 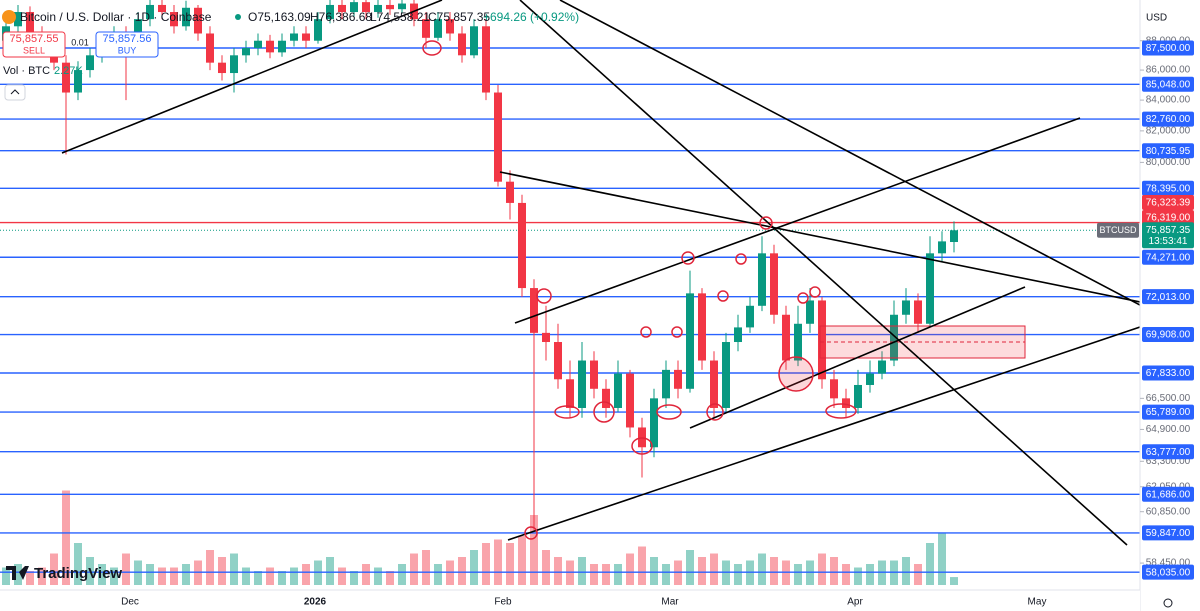 I want to click on sell-button: 75,857.55 SELL, so click(x=34, y=44).